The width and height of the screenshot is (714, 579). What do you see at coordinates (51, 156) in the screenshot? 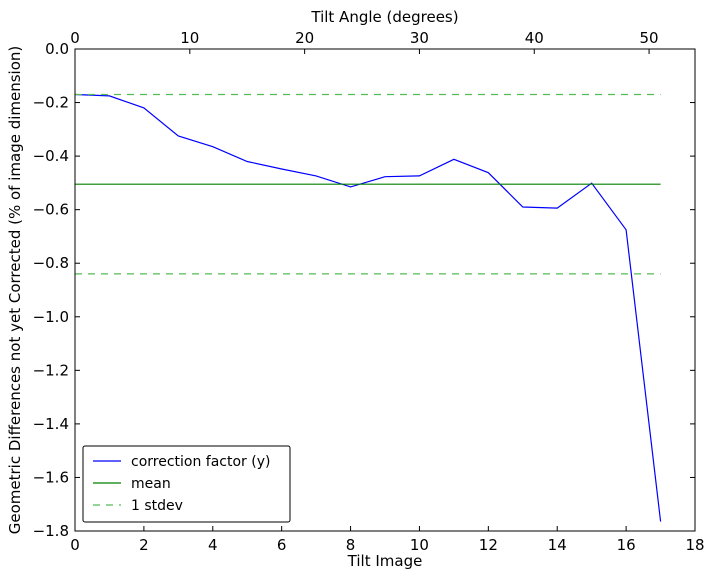
I see `y-tick-label: −0.4` at bounding box center [51, 156].